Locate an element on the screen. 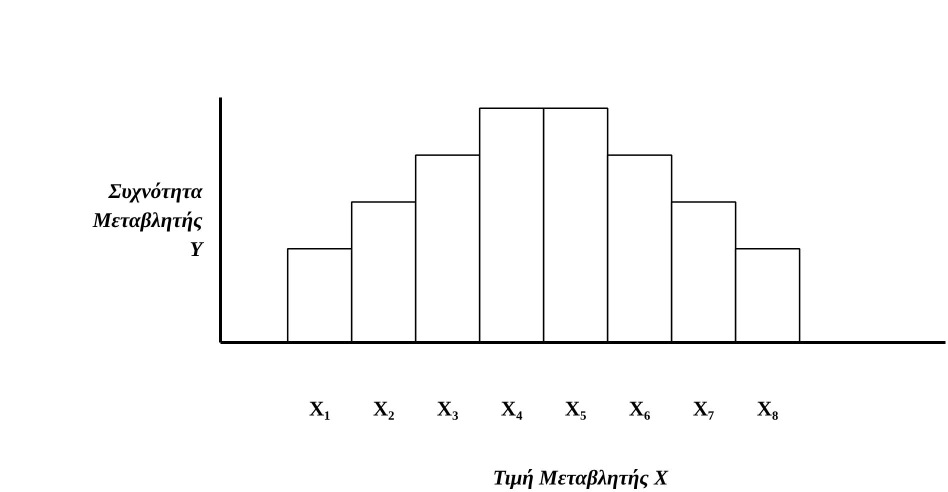 This screenshot has width=948, height=492. x-tick-label: X₄ is located at coordinates (512, 408).